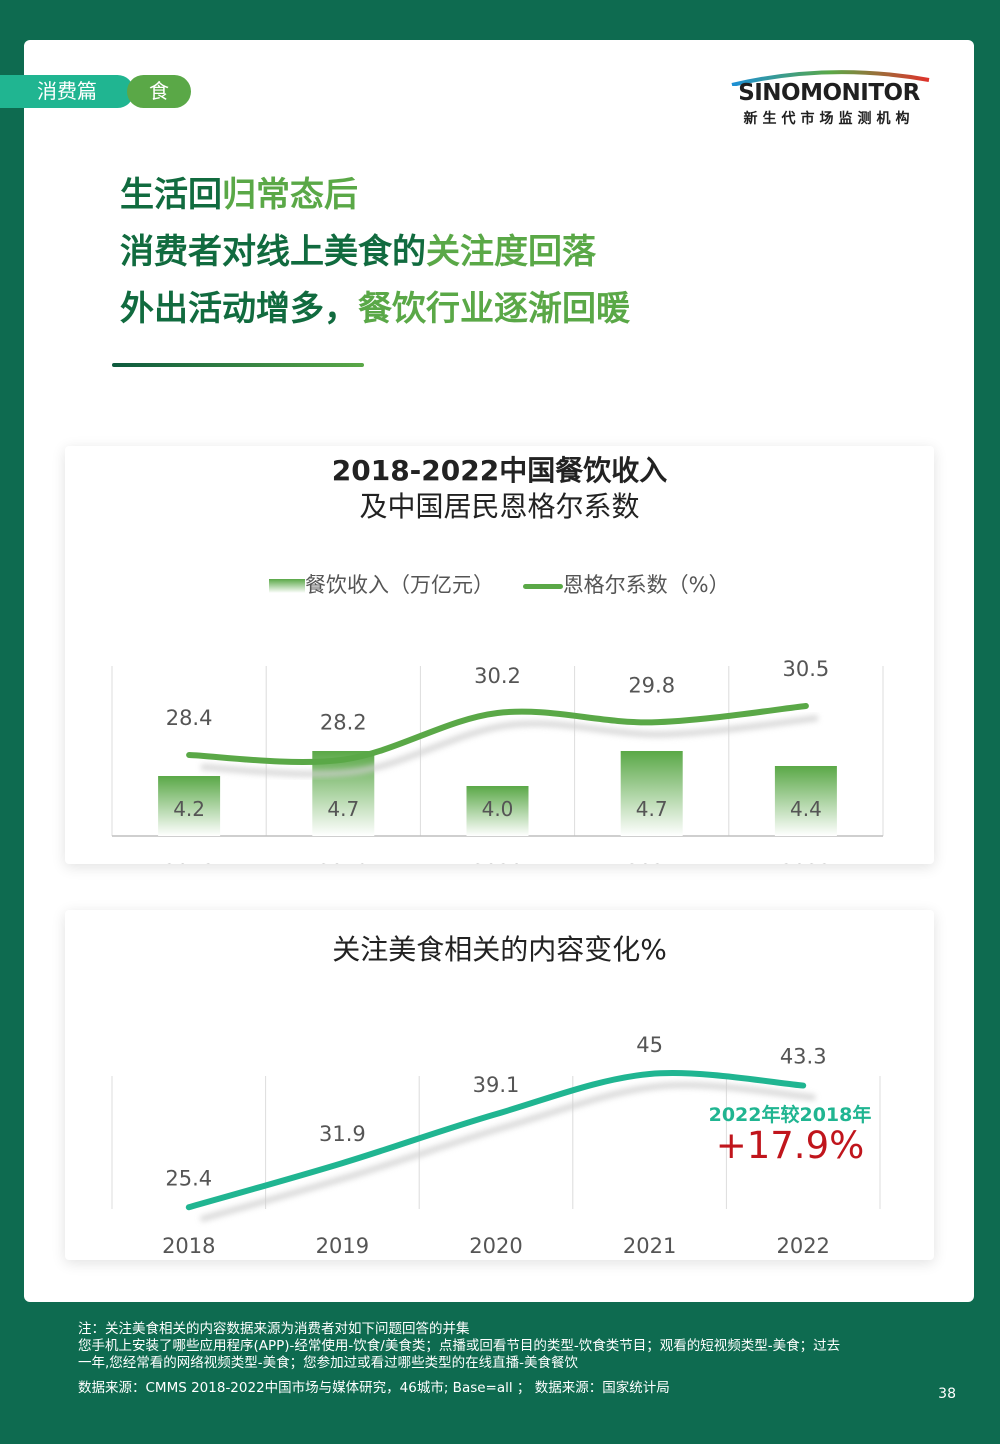  I want to click on chart2-title: 关注美食相关的内容变化%, so click(499, 949).